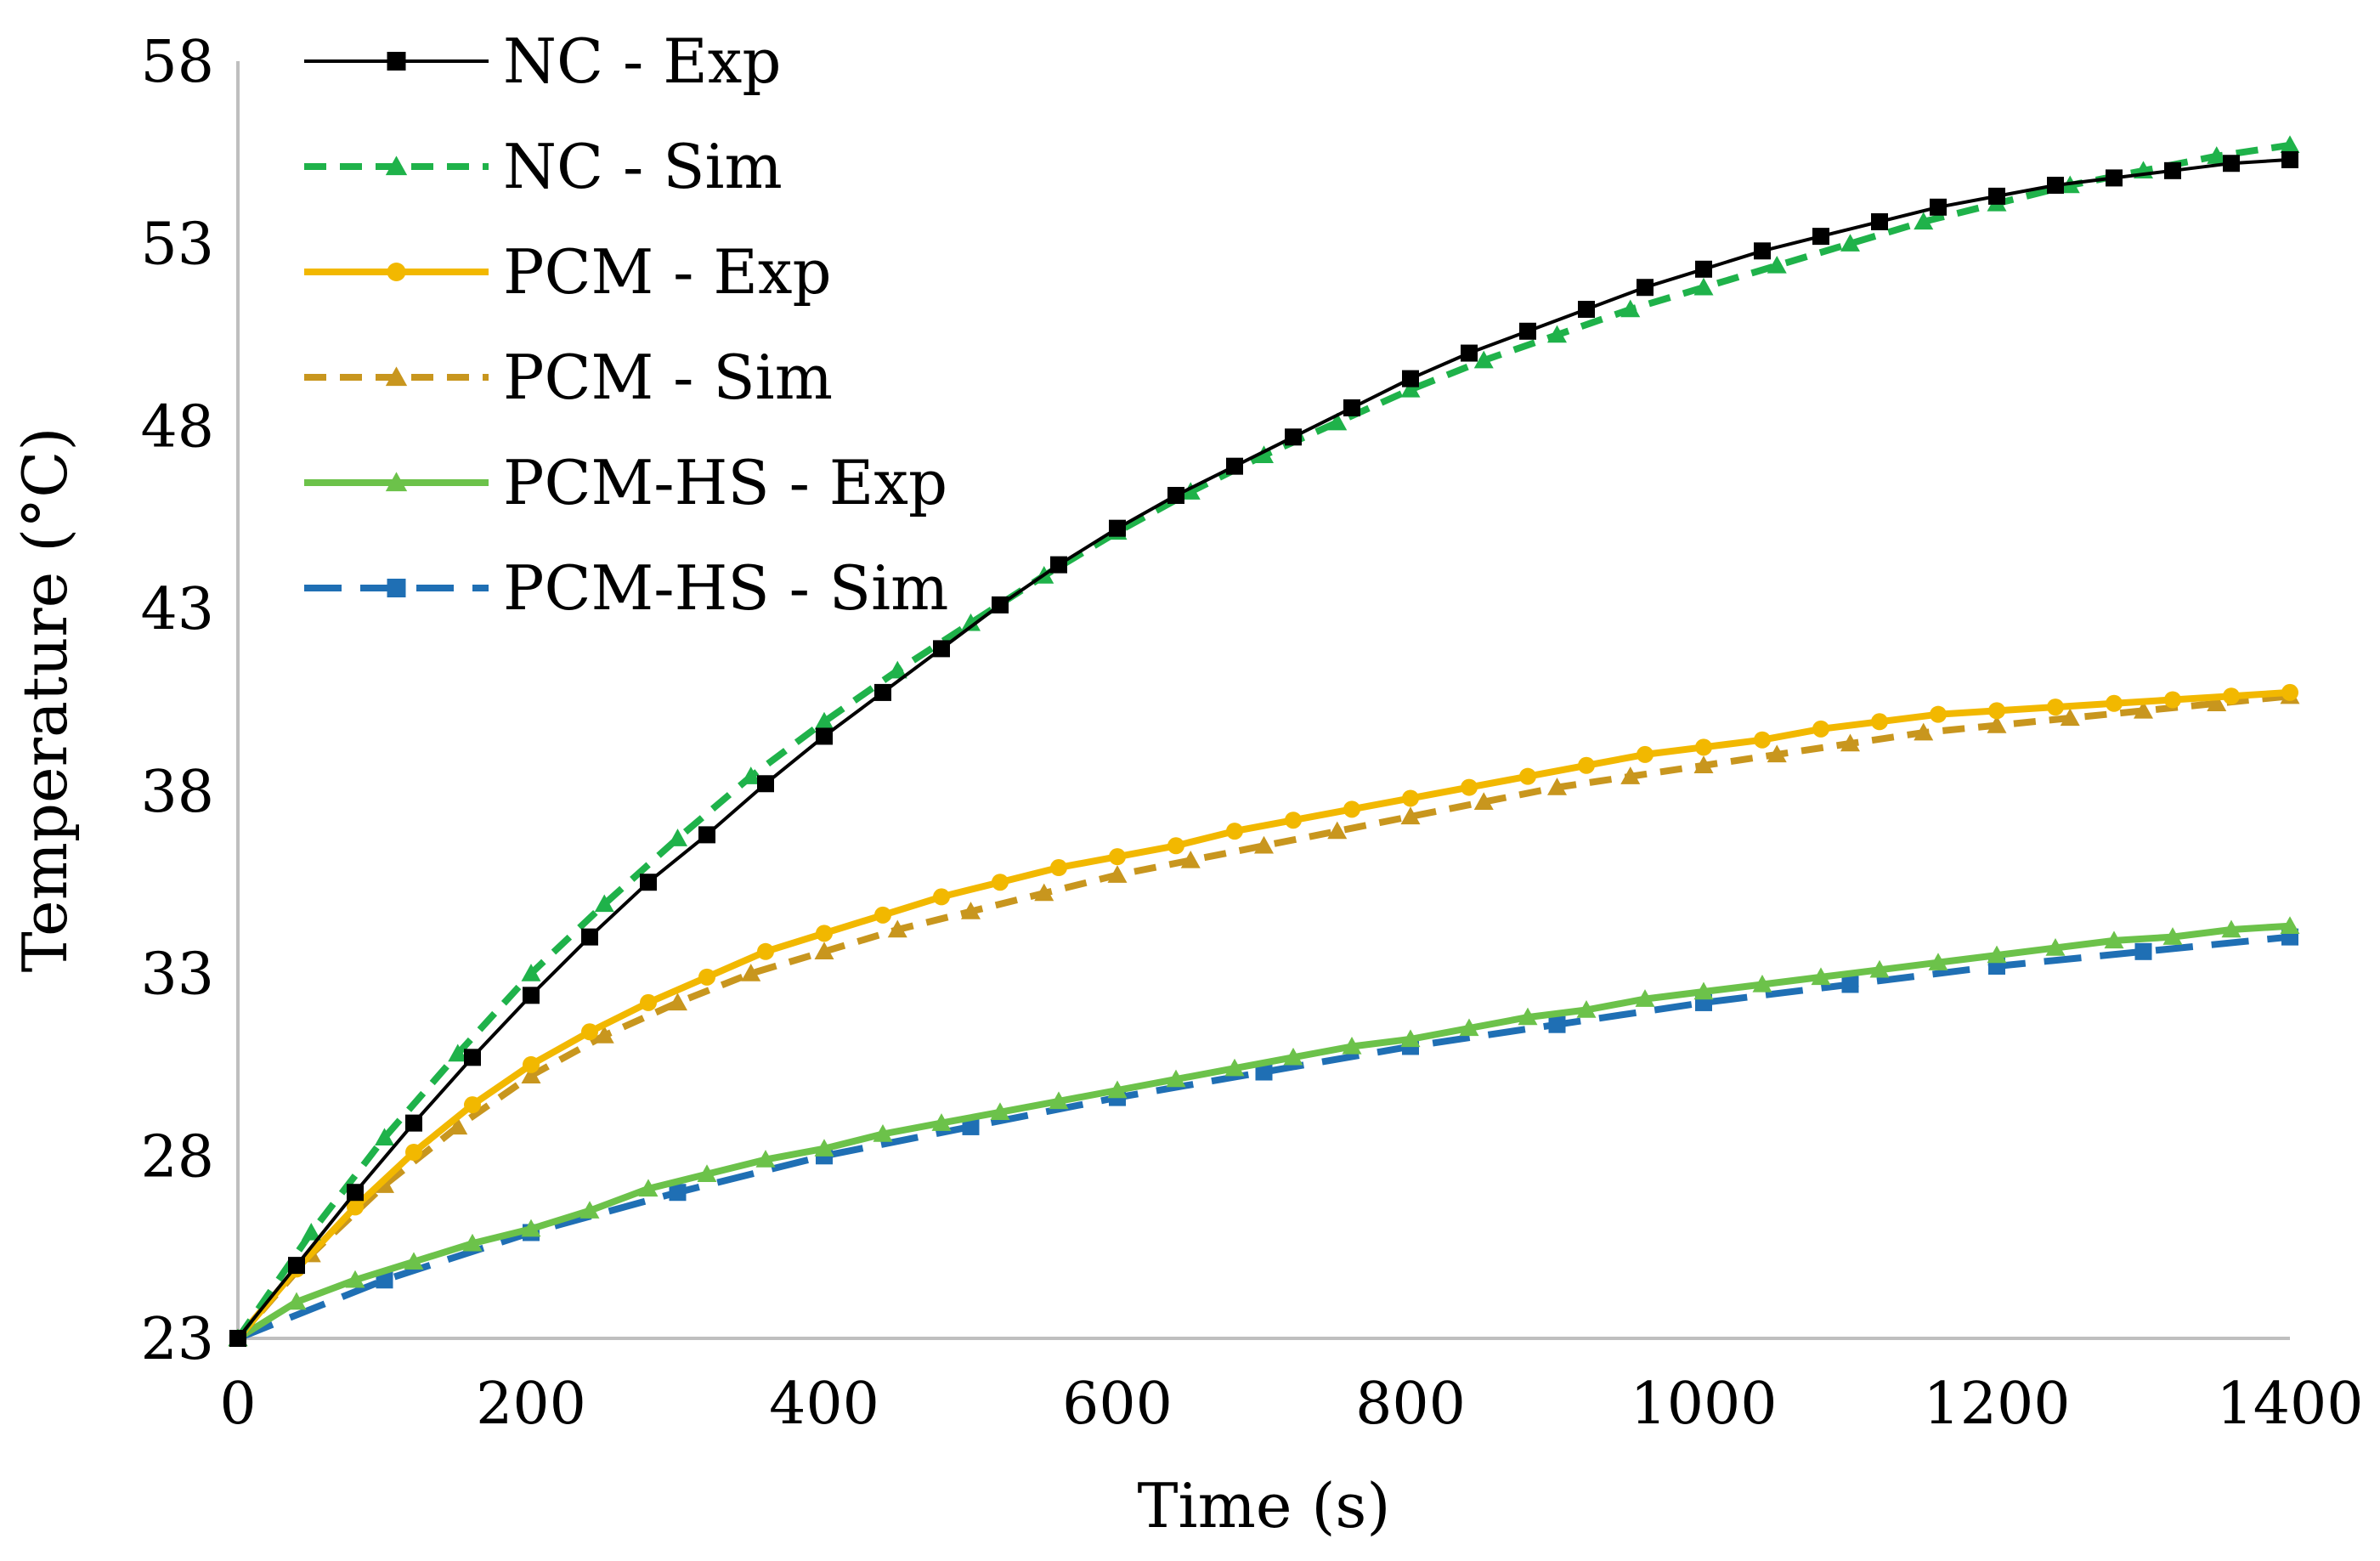  I want to click on x-tick-label: 200, so click(531, 1404).